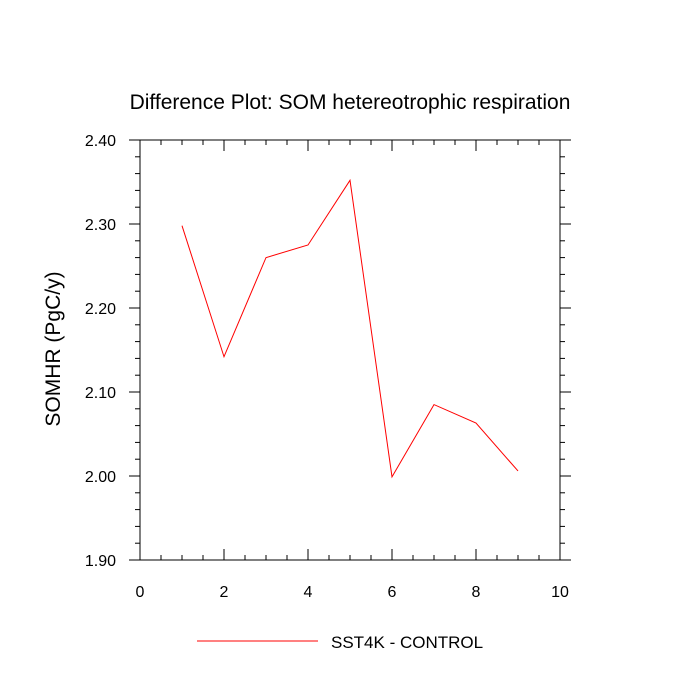  I want to click on y-axis-tick-labels: 1.90 2.00 2.10 2.20 2.30 2.40, so click(100, 351).